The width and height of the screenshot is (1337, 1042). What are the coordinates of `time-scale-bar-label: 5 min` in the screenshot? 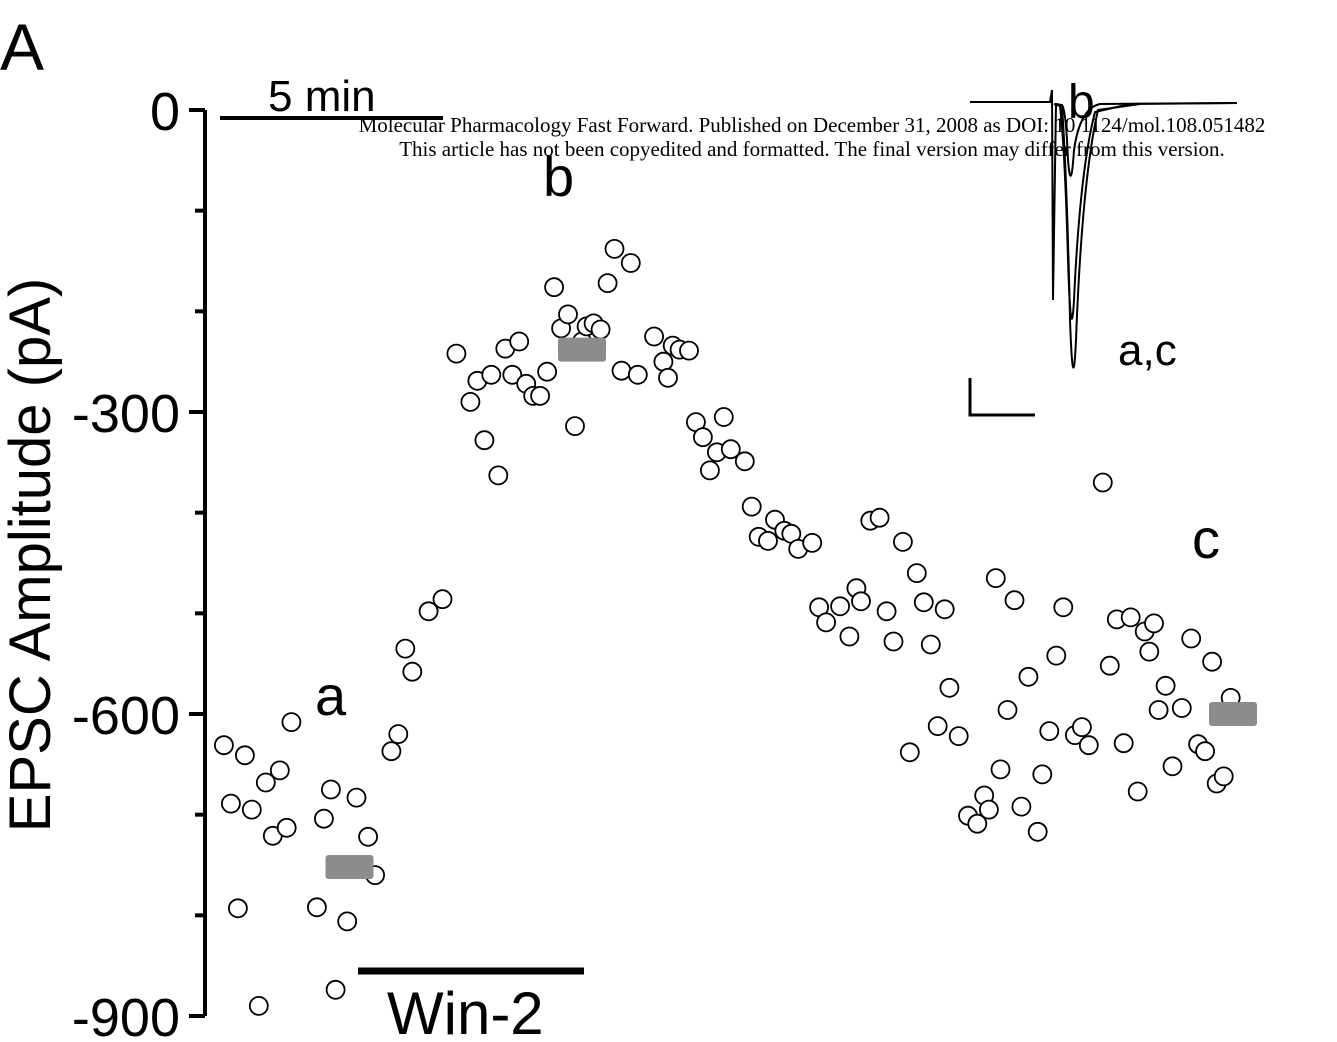 It's located at (322, 96).